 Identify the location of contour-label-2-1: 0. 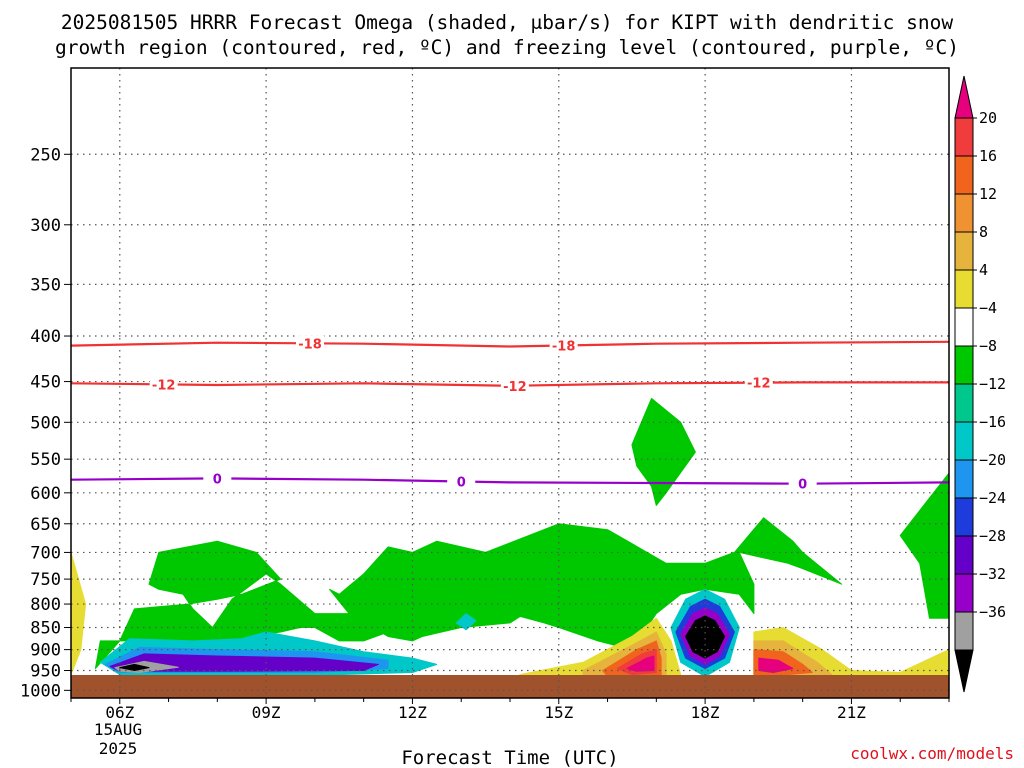
(461, 482).